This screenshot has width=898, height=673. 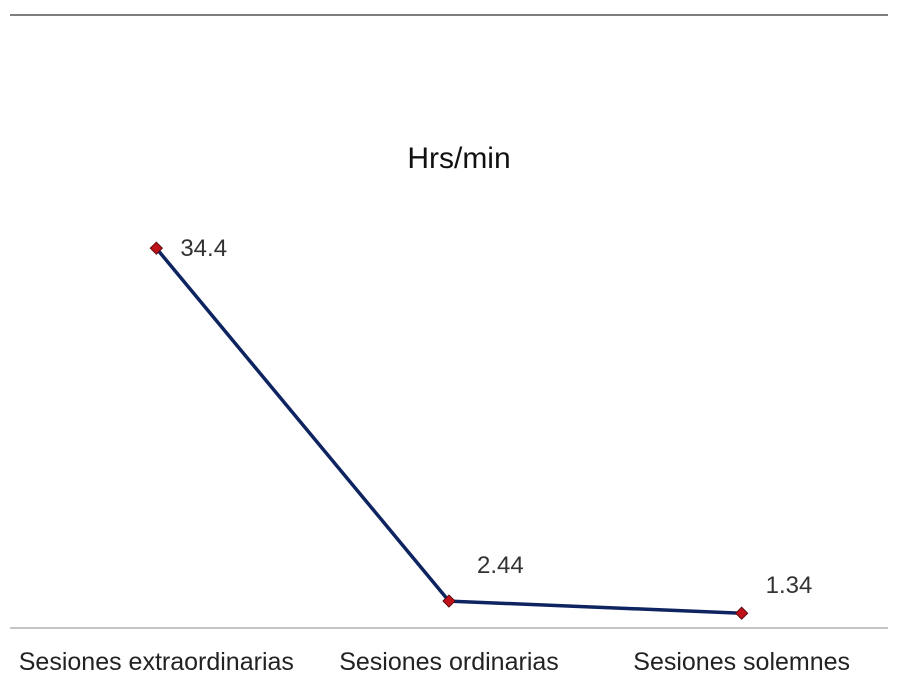 I want to click on x-tick-label: Sesiones extraordinarias, so click(x=156, y=660).